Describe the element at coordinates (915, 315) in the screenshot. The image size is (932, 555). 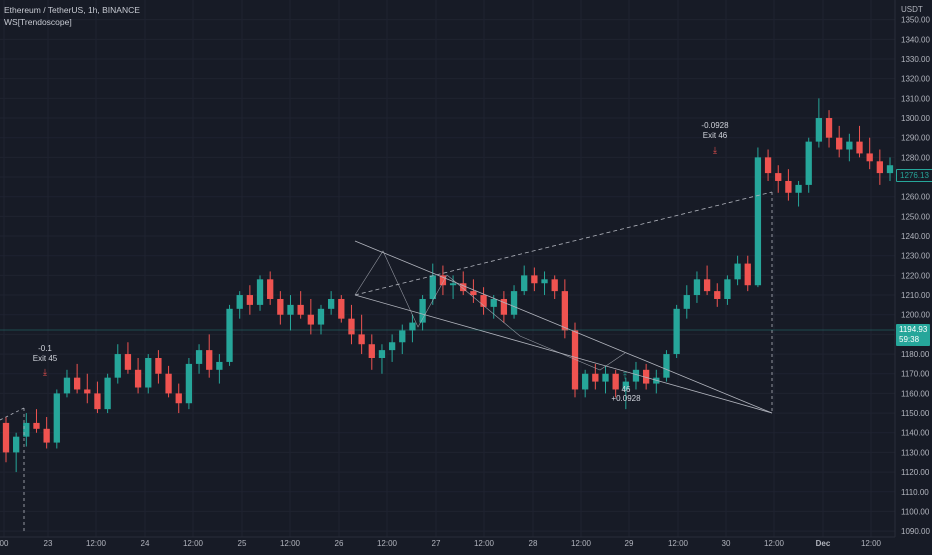
I see `price-tick-label: 1200.00` at that location.